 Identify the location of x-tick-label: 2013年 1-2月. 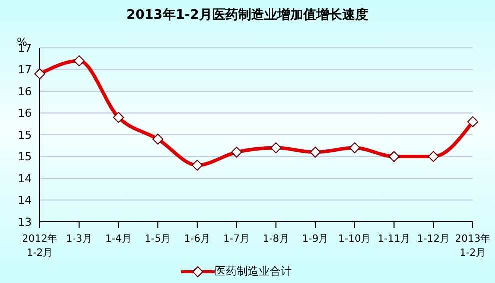
(473, 246).